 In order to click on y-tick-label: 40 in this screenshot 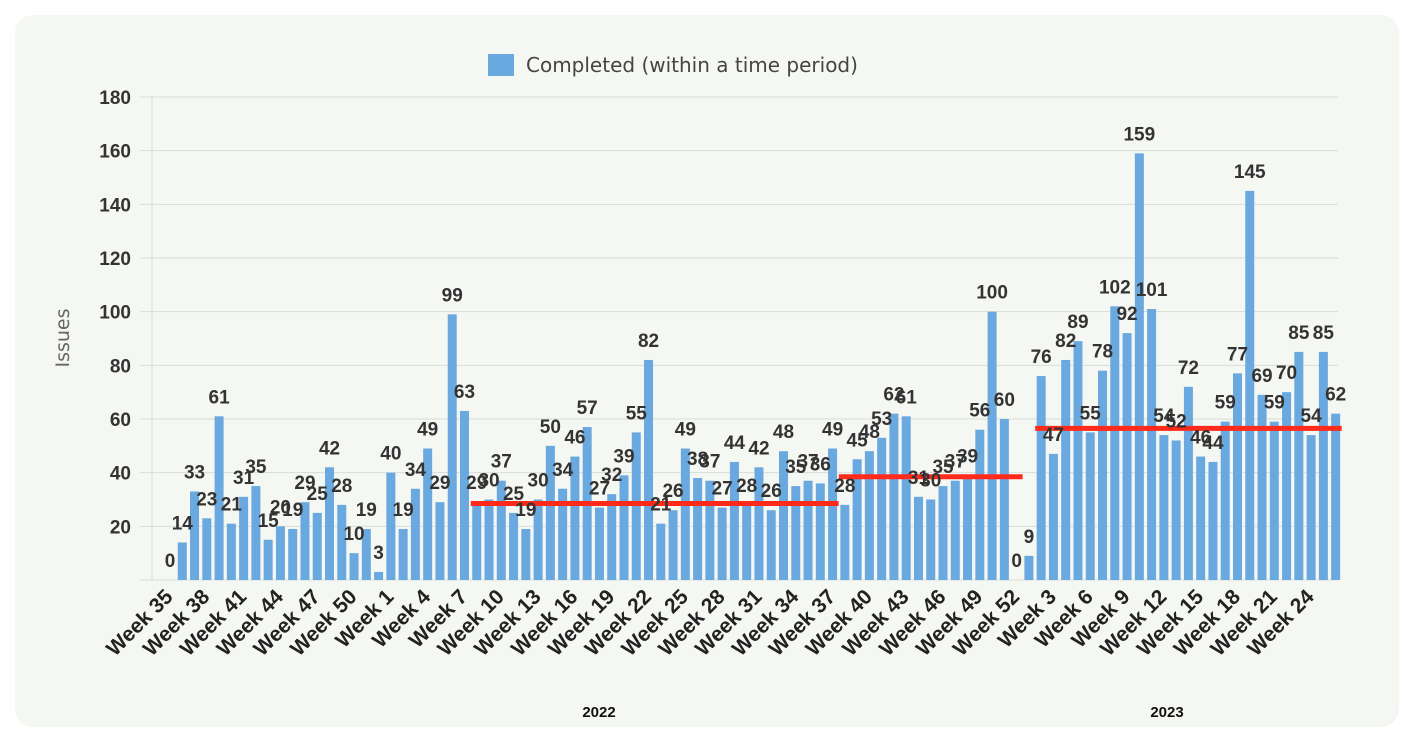, I will do `click(120, 474)`.